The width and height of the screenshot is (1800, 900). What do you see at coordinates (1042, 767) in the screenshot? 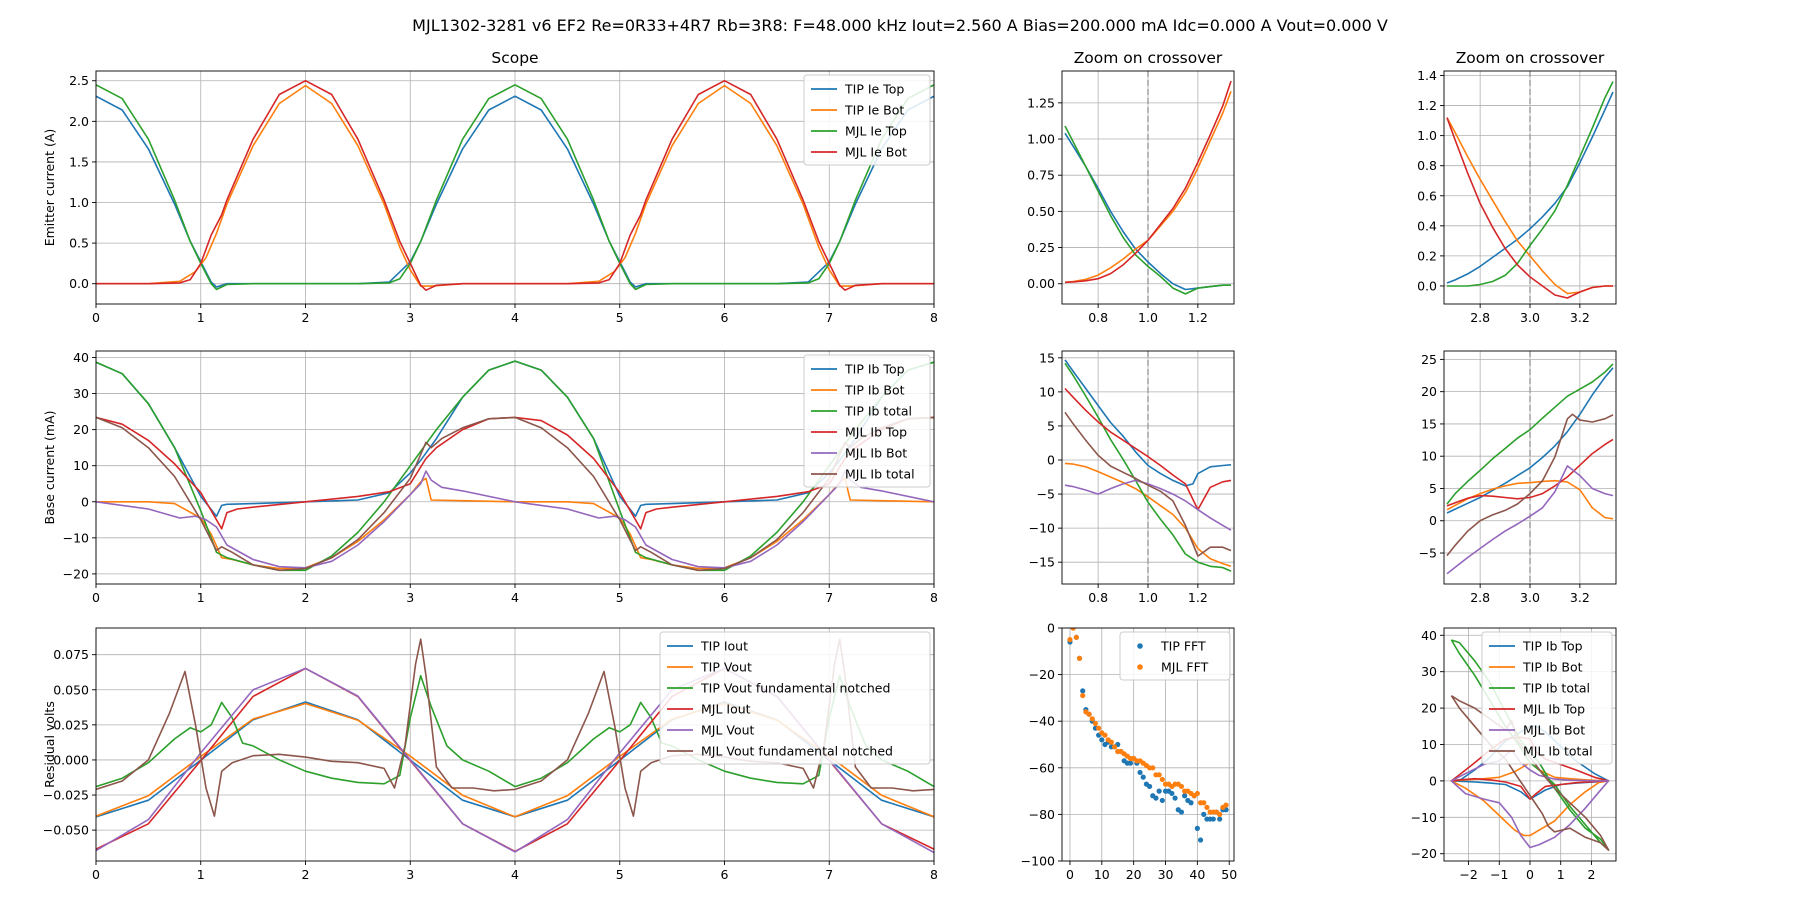
I see `y-tick-label: −60` at bounding box center [1042, 767].